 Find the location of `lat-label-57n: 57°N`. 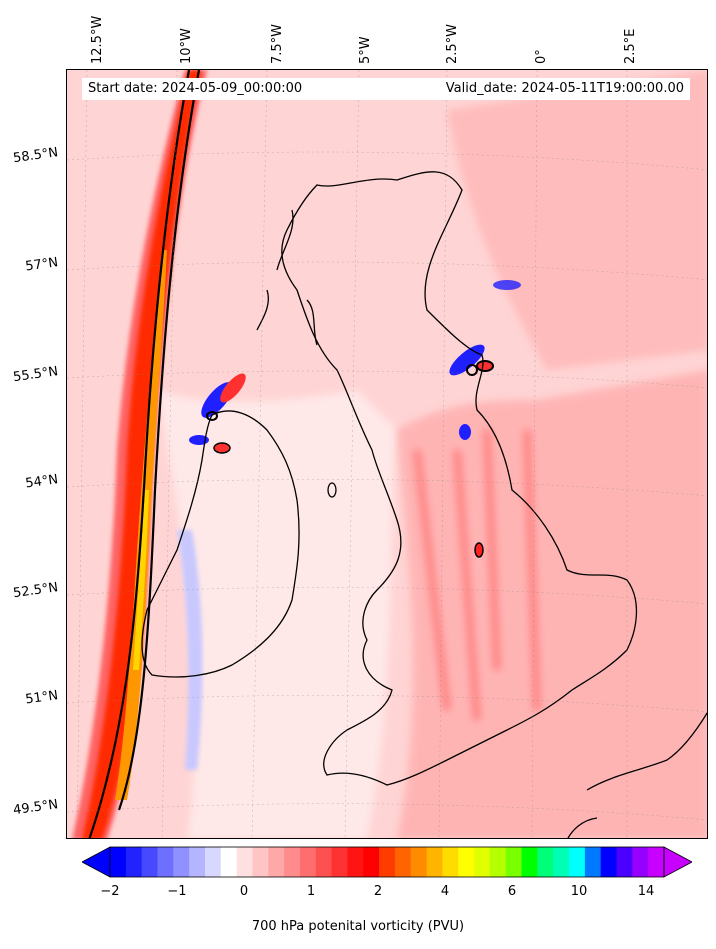

lat-label-57n: 57°N is located at coordinates (42, 265).